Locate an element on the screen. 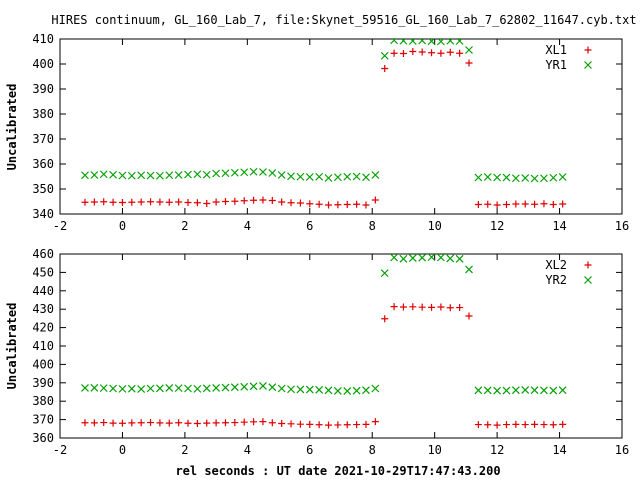  x-tick-label: 4 is located at coordinates (247, 450).